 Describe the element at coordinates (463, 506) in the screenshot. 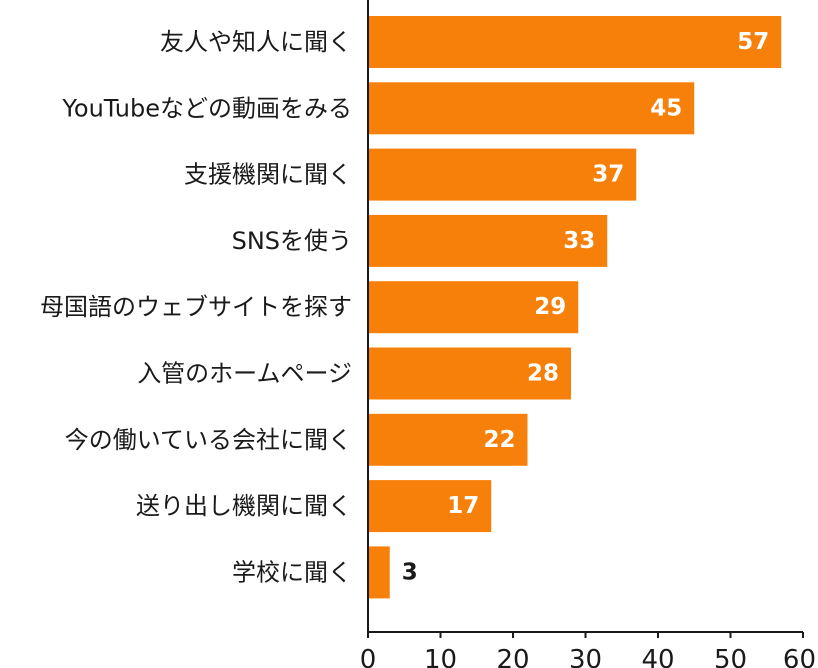

I see `value-label: 17` at that location.